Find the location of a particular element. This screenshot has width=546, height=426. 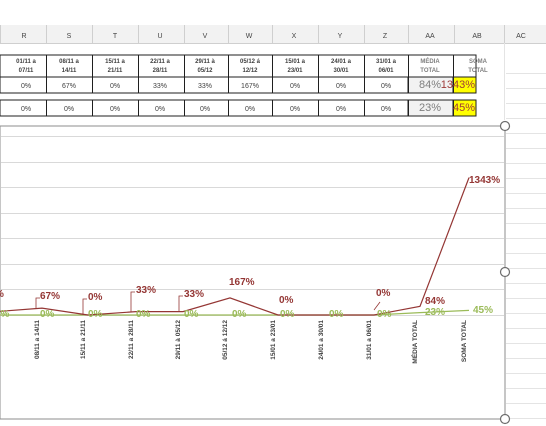

data-label-series-1: 84% is located at coordinates (435, 301).